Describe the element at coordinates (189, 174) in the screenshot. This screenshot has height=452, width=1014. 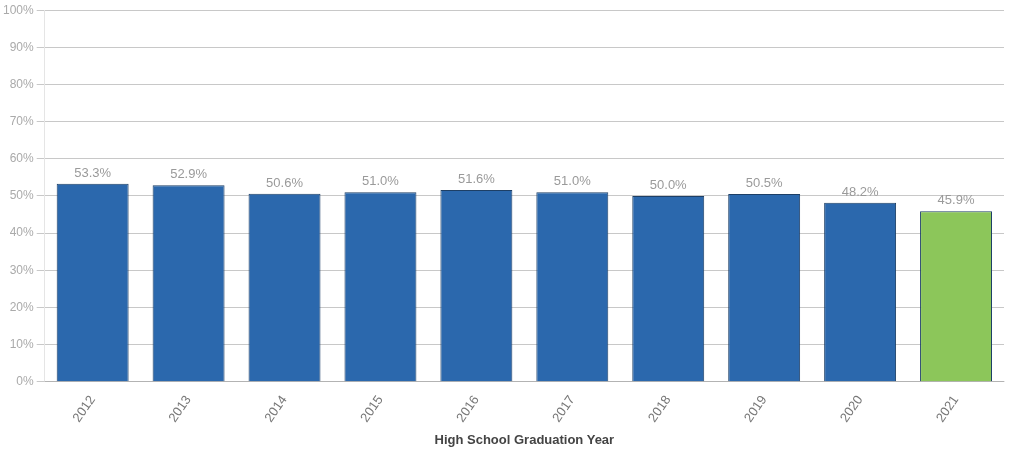
I see `data-label: 52.9%` at that location.